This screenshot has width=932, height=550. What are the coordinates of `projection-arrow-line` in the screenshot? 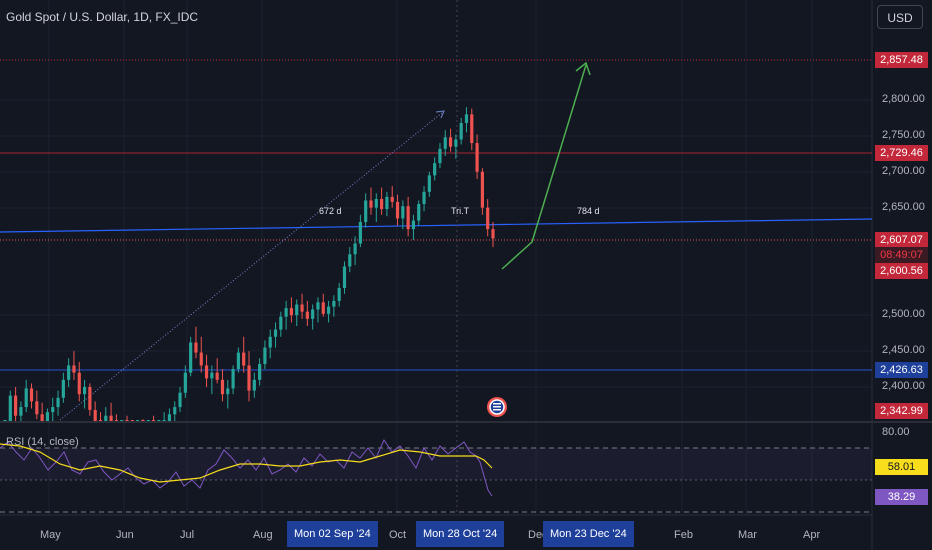 It's located at (544, 167).